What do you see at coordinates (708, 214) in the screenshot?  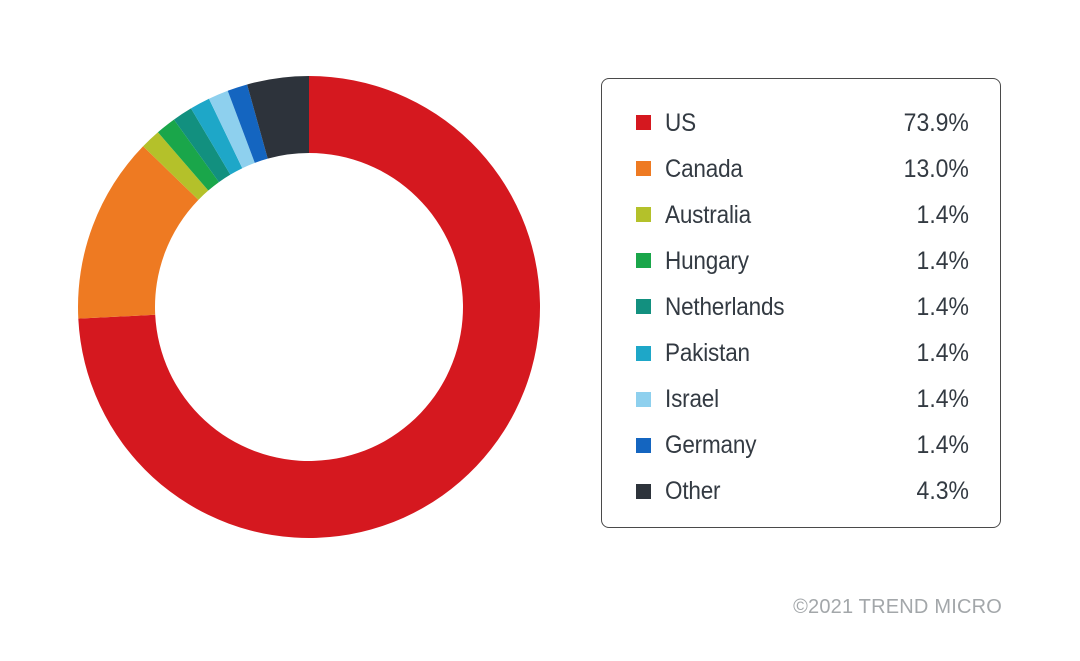 I see `legend-label-australia: Australia` at bounding box center [708, 214].